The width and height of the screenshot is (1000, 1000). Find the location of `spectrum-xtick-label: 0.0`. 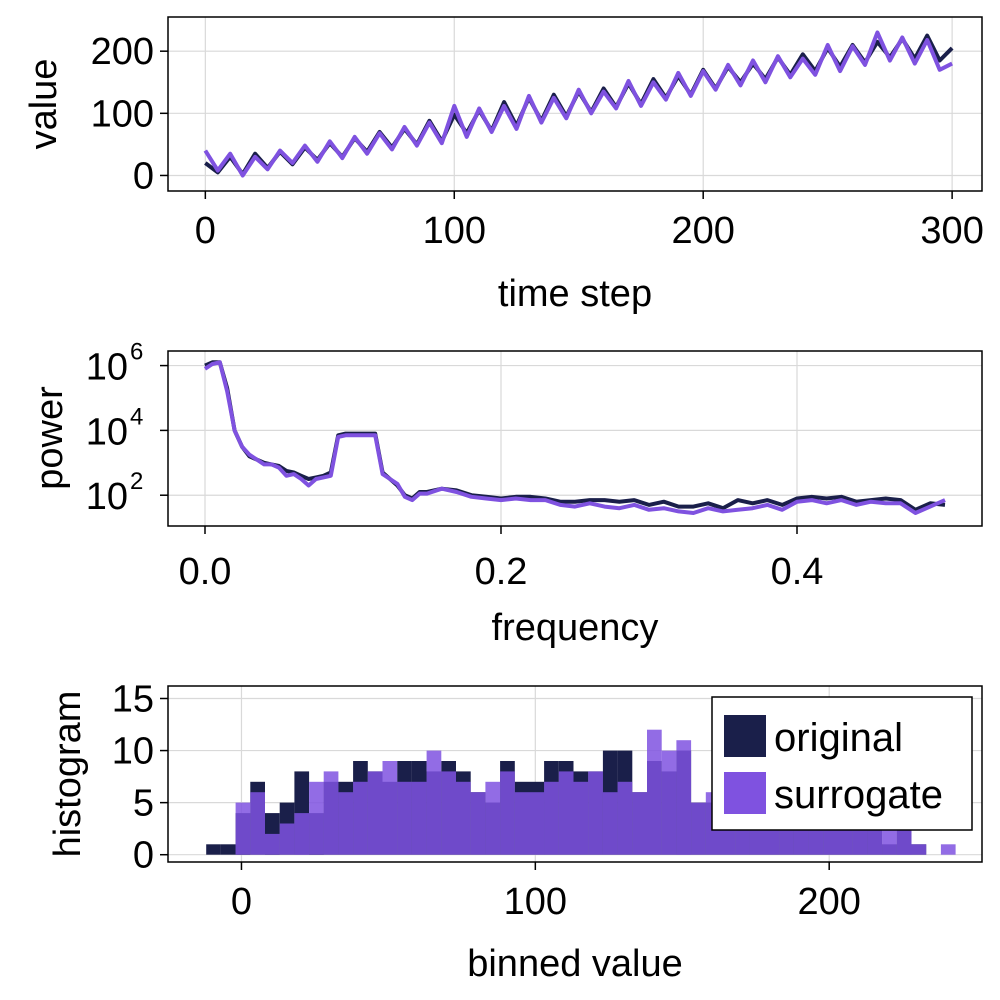

spectrum-xtick-label: 0.0 is located at coordinates (205, 572).